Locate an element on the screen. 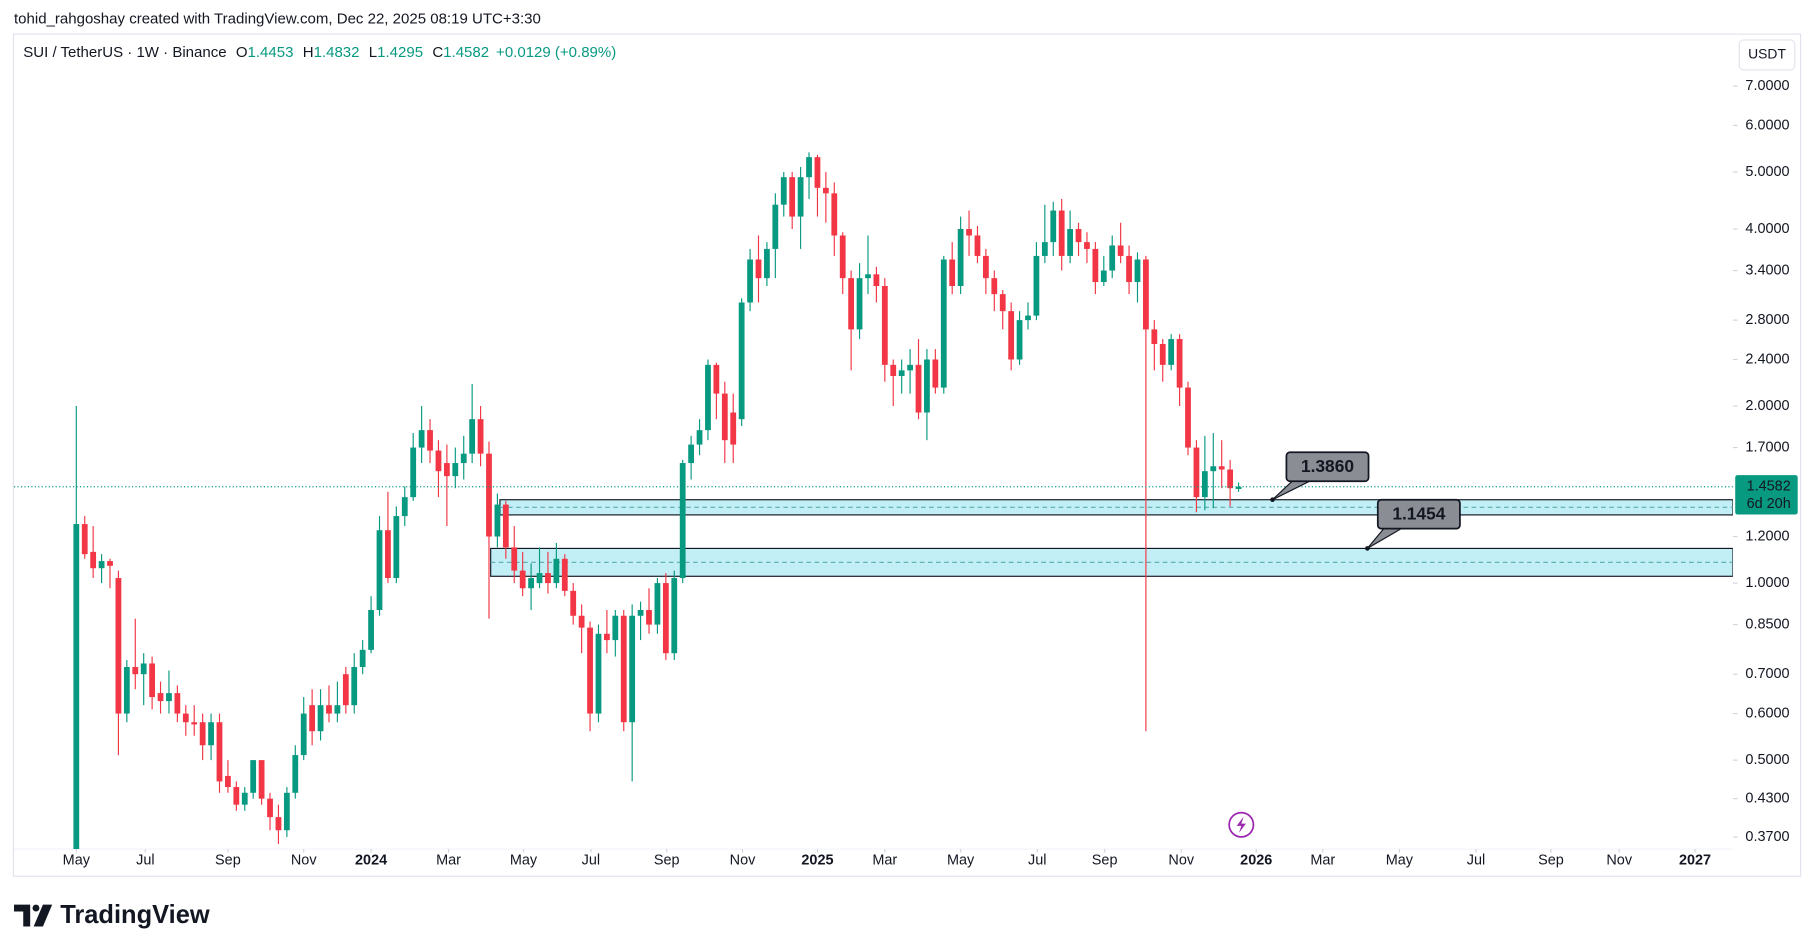  brand-logo is located at coordinates (33, 915).